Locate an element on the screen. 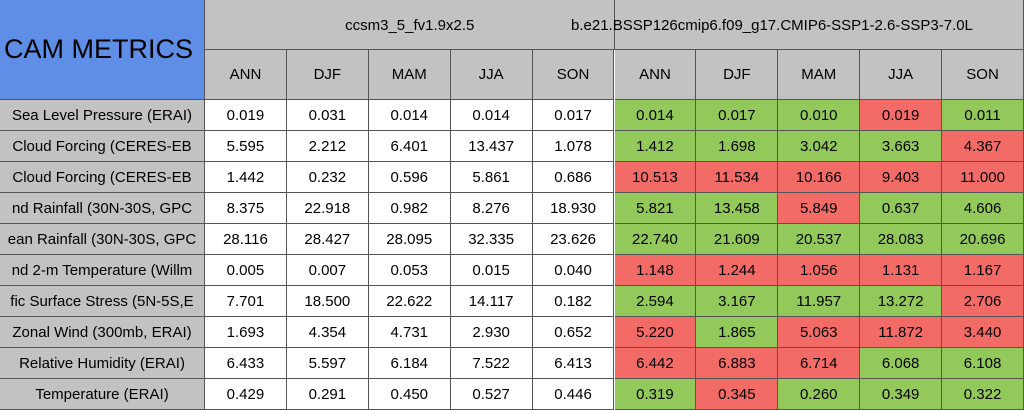 The height and width of the screenshot is (410, 1024). row-label: Sea Level Pressure (ERAI) is located at coordinates (102, 115).